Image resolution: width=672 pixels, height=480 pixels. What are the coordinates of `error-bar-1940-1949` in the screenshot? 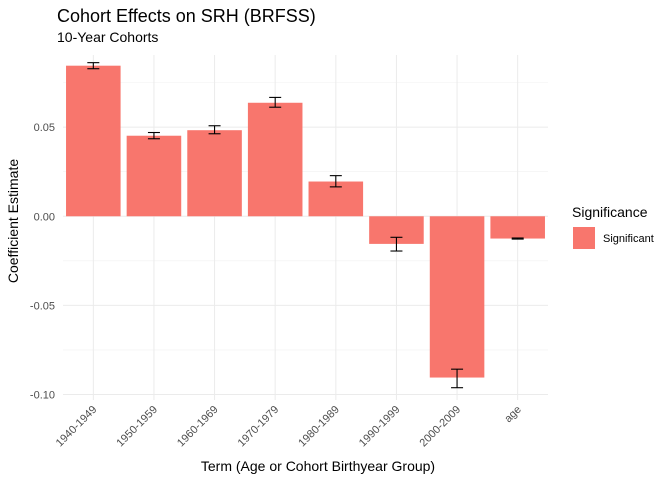 It's located at (93, 66).